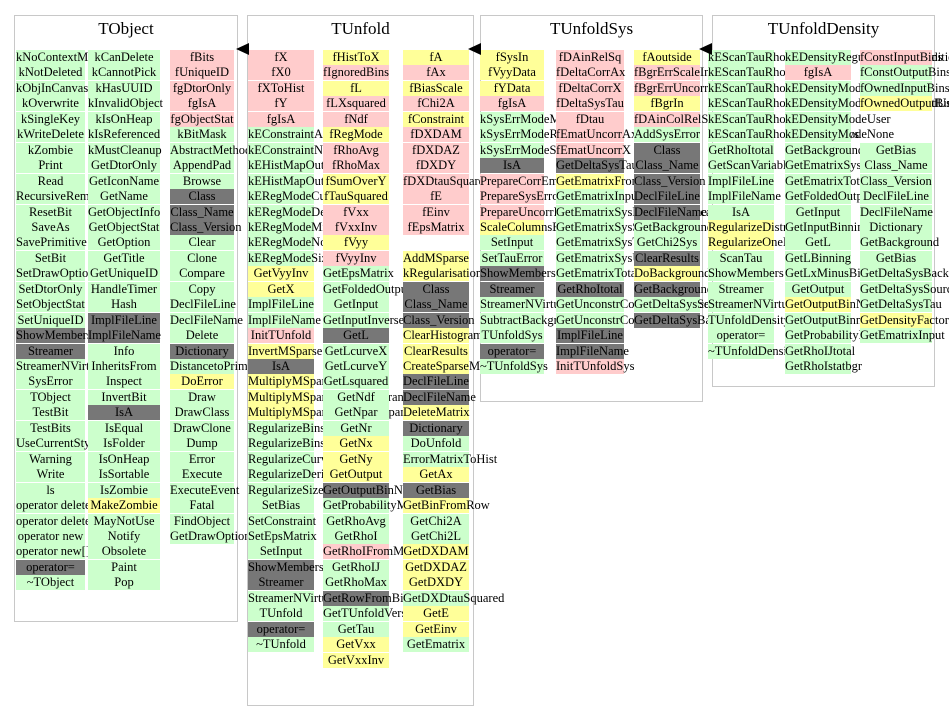 The width and height of the screenshot is (949, 720). Describe the element at coordinates (124, 551) in the screenshot. I see `member-obsolete: Obsolete` at that location.